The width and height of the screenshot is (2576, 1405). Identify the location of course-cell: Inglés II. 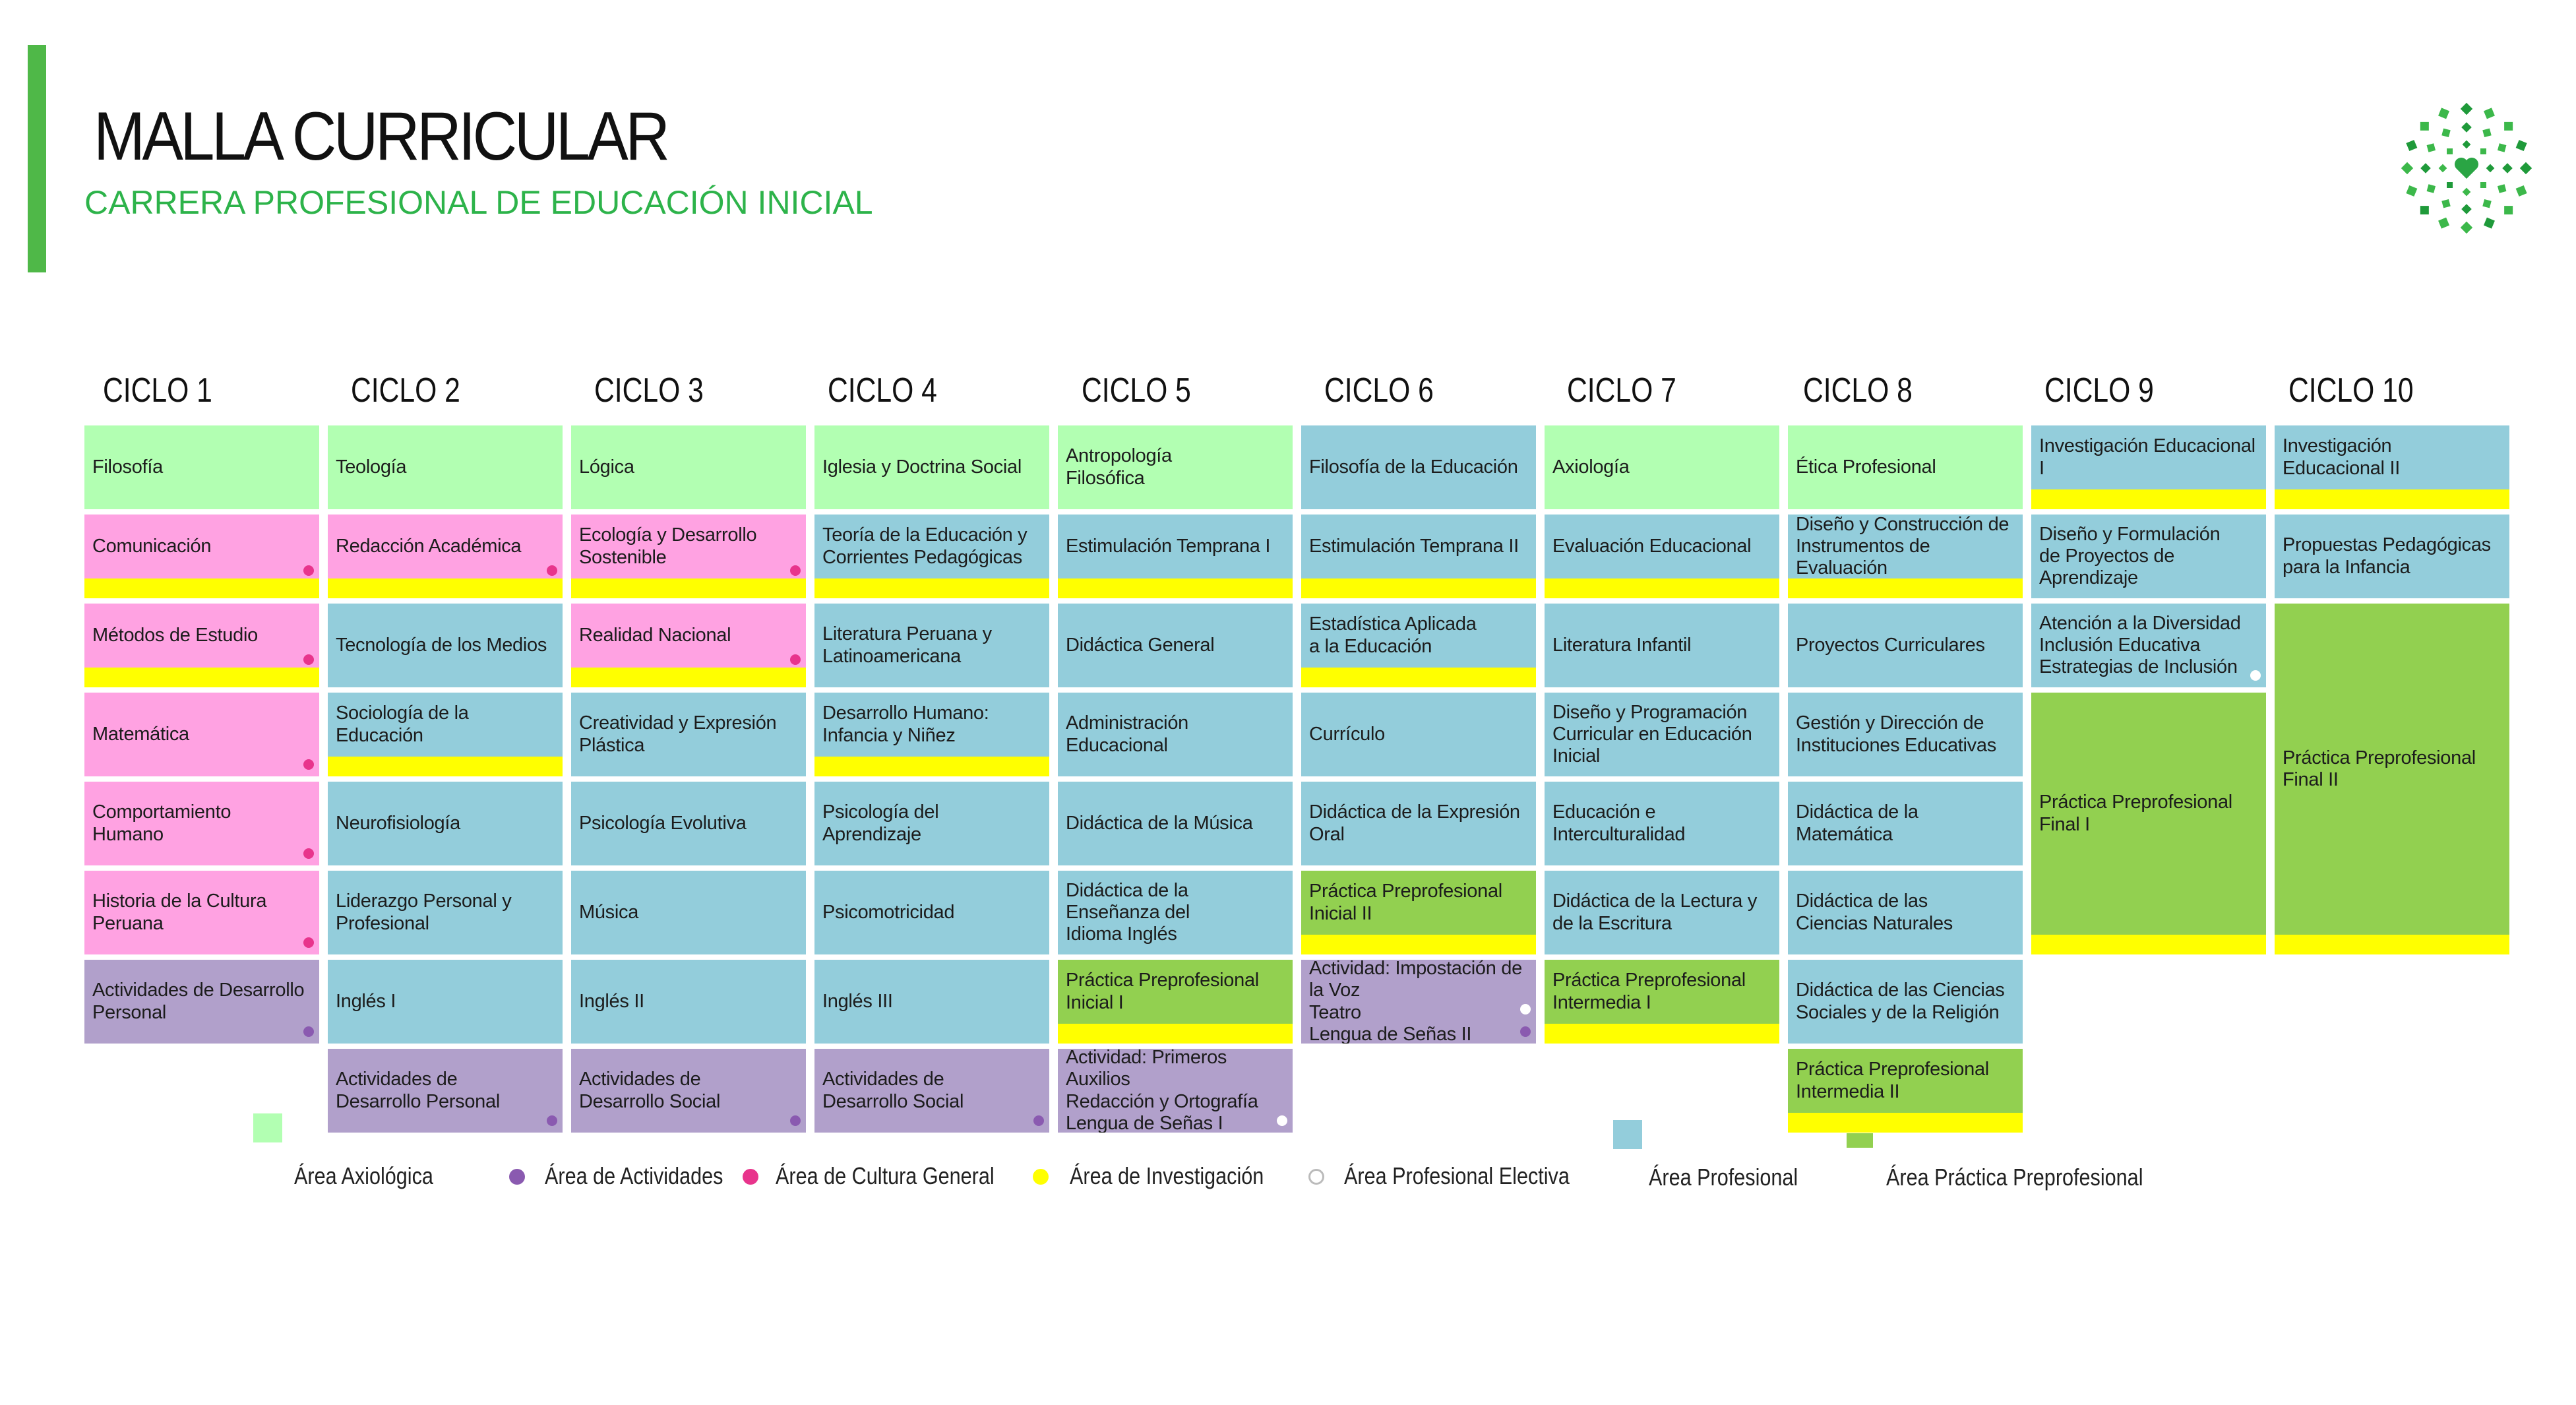
(688, 1002).